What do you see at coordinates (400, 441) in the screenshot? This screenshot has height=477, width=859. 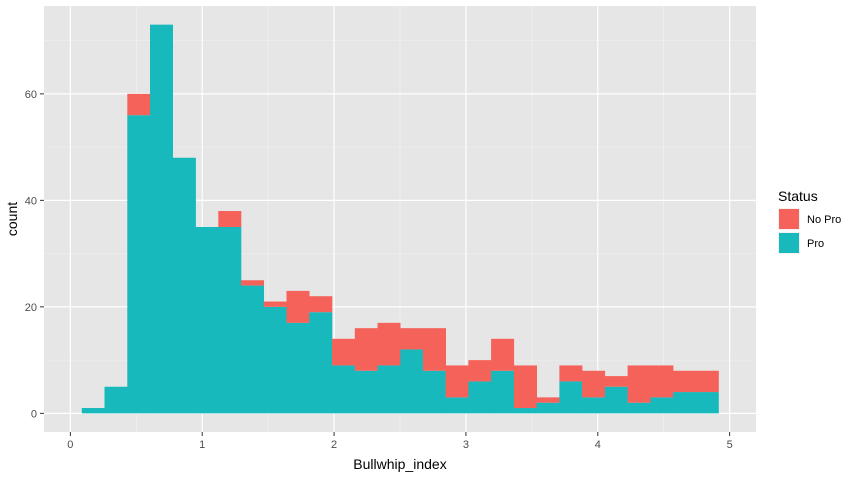 I see `x-axis-ticks: 0 1 2 3 4 5` at bounding box center [400, 441].